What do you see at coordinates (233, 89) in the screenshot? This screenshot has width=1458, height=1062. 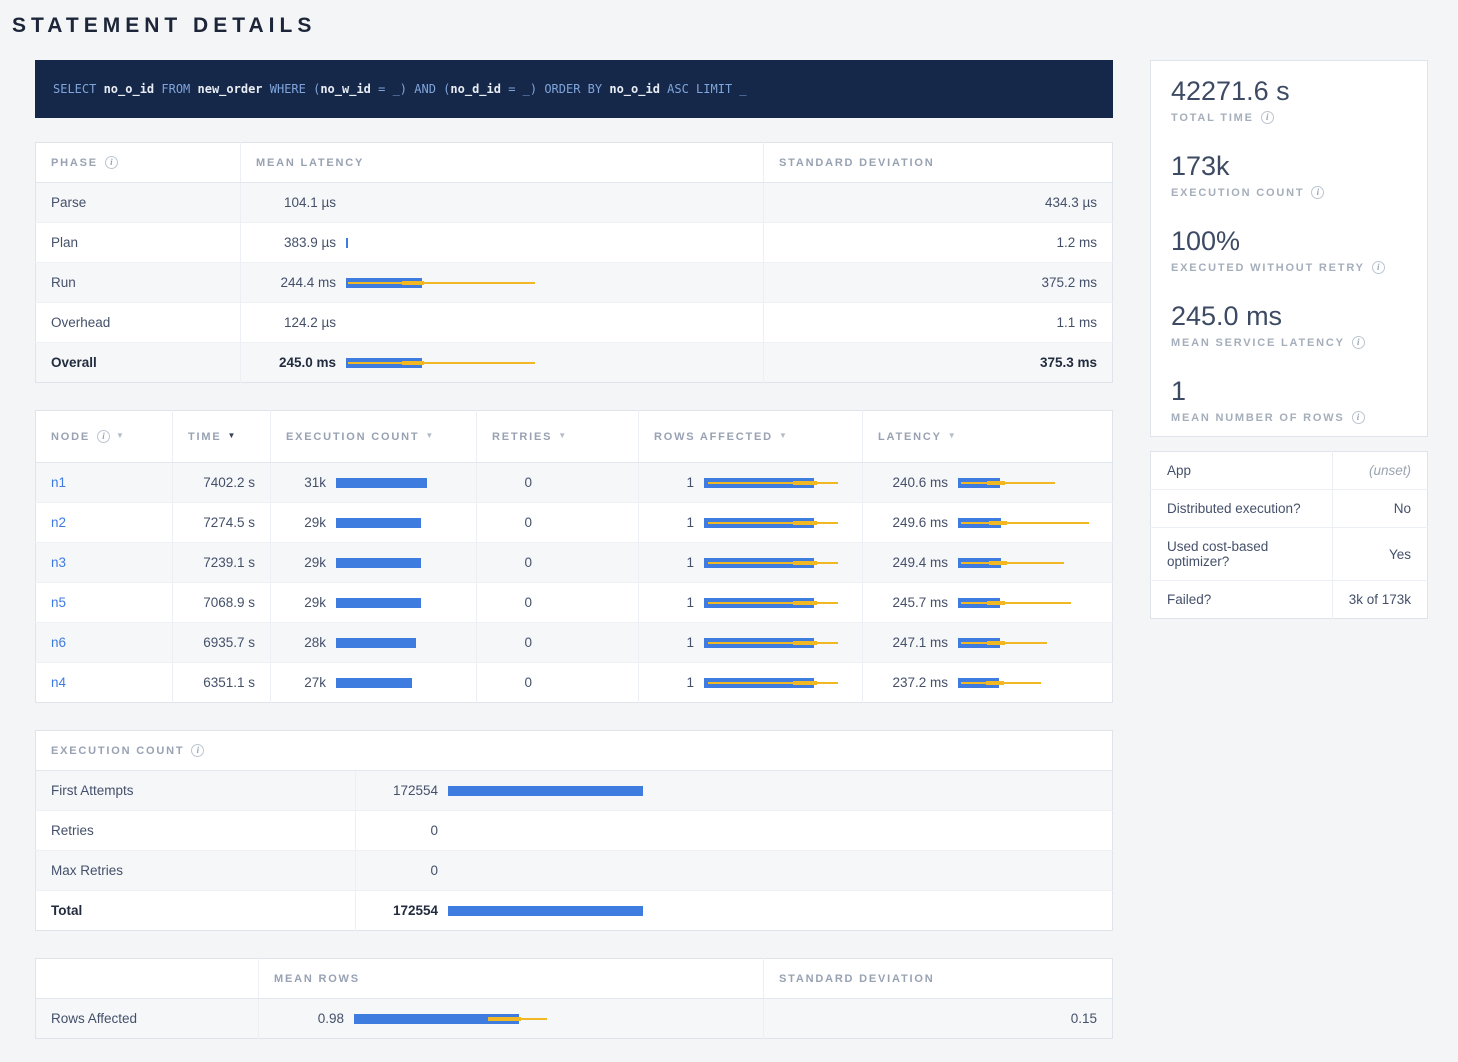 I see `sql-identifier: new_order` at bounding box center [233, 89].